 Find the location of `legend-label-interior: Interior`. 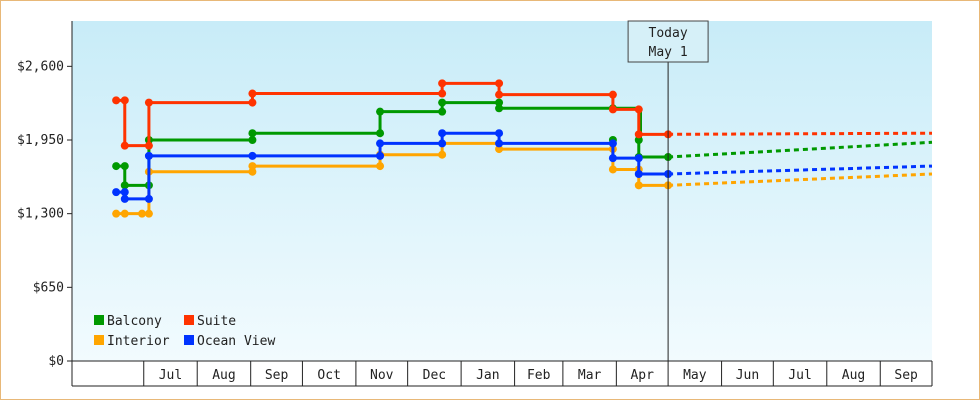

legend-label-interior: Interior is located at coordinates (138, 341).